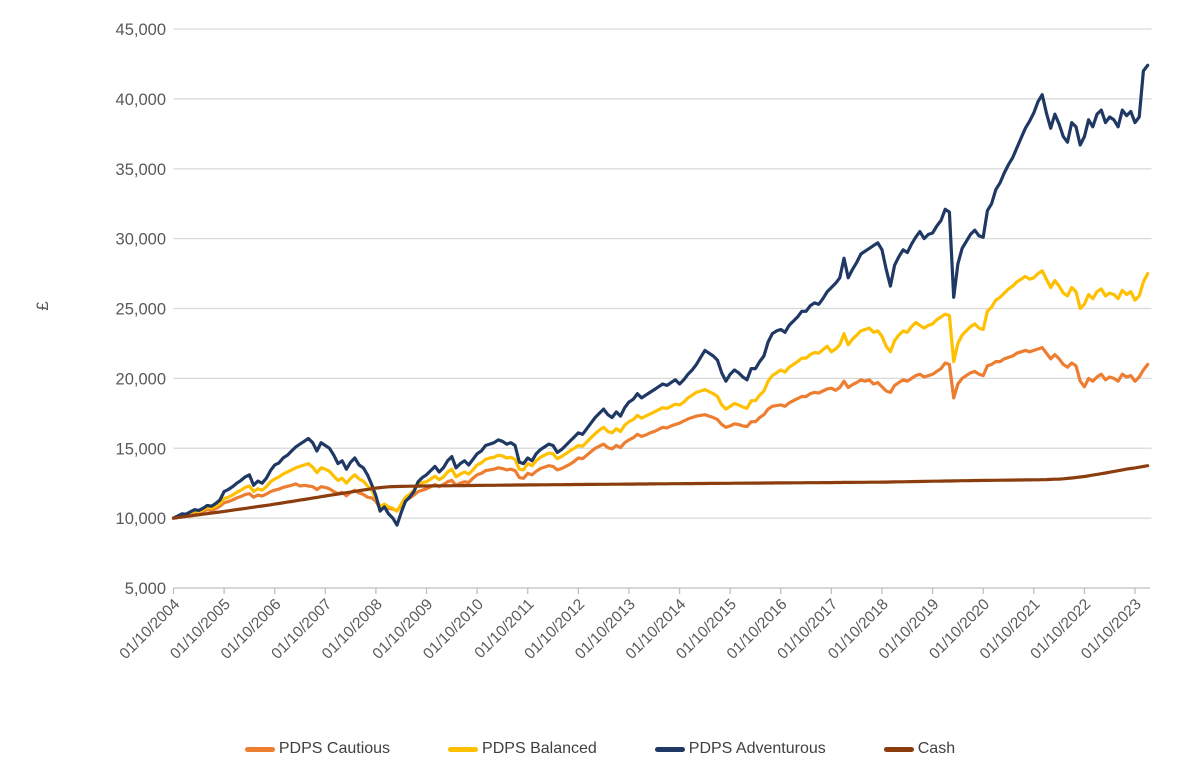 The width and height of the screenshot is (1200, 784). What do you see at coordinates (141, 240) in the screenshot?
I see `y-tick-label: 30,000` at bounding box center [141, 240].